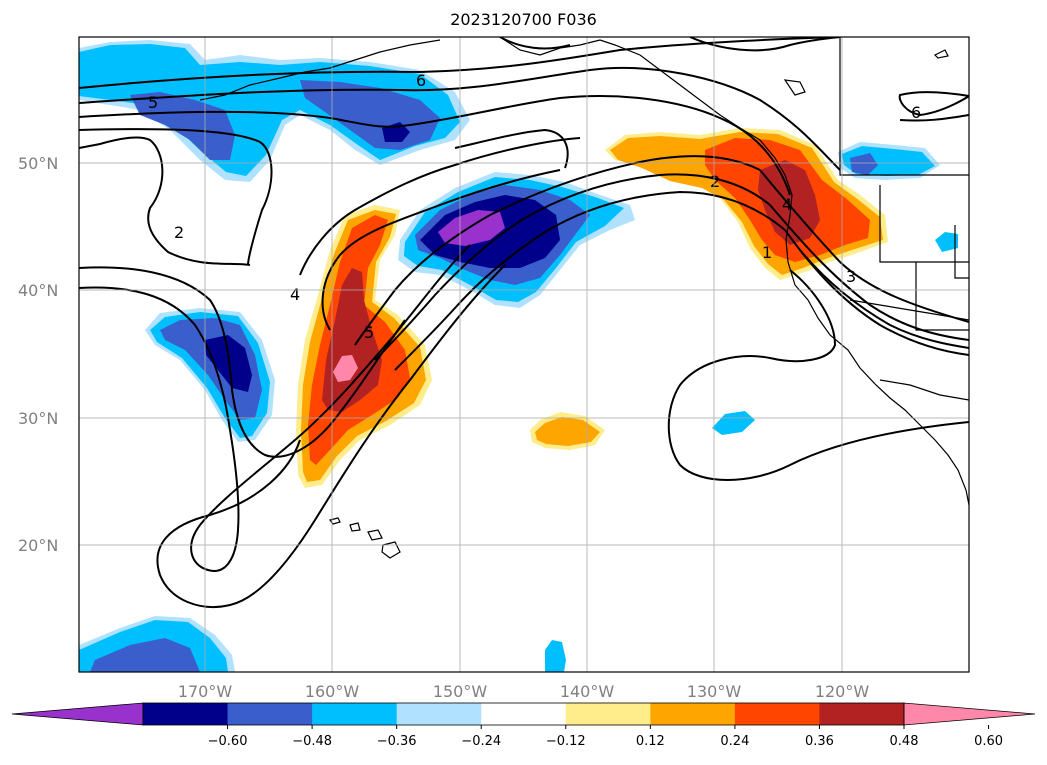 This screenshot has height=765, width=1047. What do you see at coordinates (851, 276) in the screenshot?
I see `contour-label-3-east: 3` at bounding box center [851, 276].